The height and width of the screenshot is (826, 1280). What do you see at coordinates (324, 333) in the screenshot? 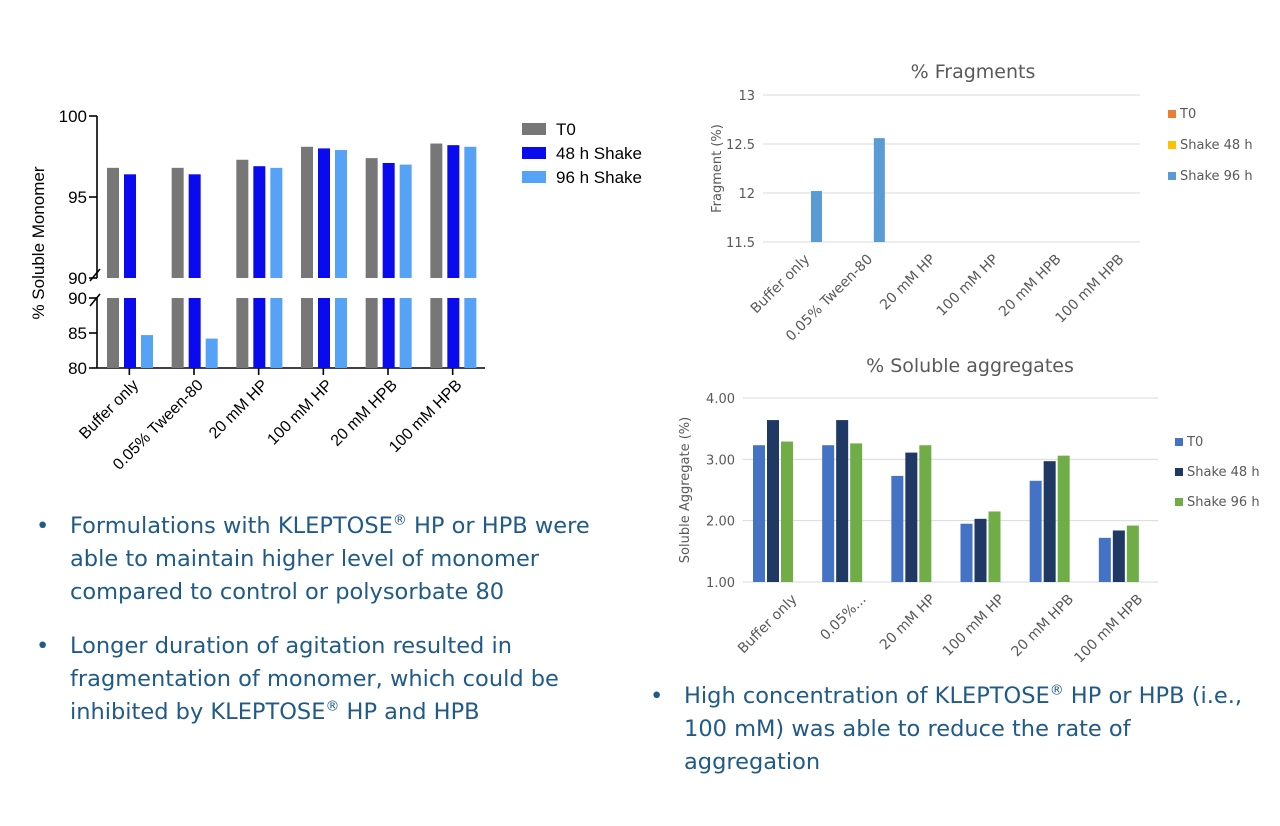
I see `bar-48-h-shake-100-mm-hp-lower` at bounding box center [324, 333].